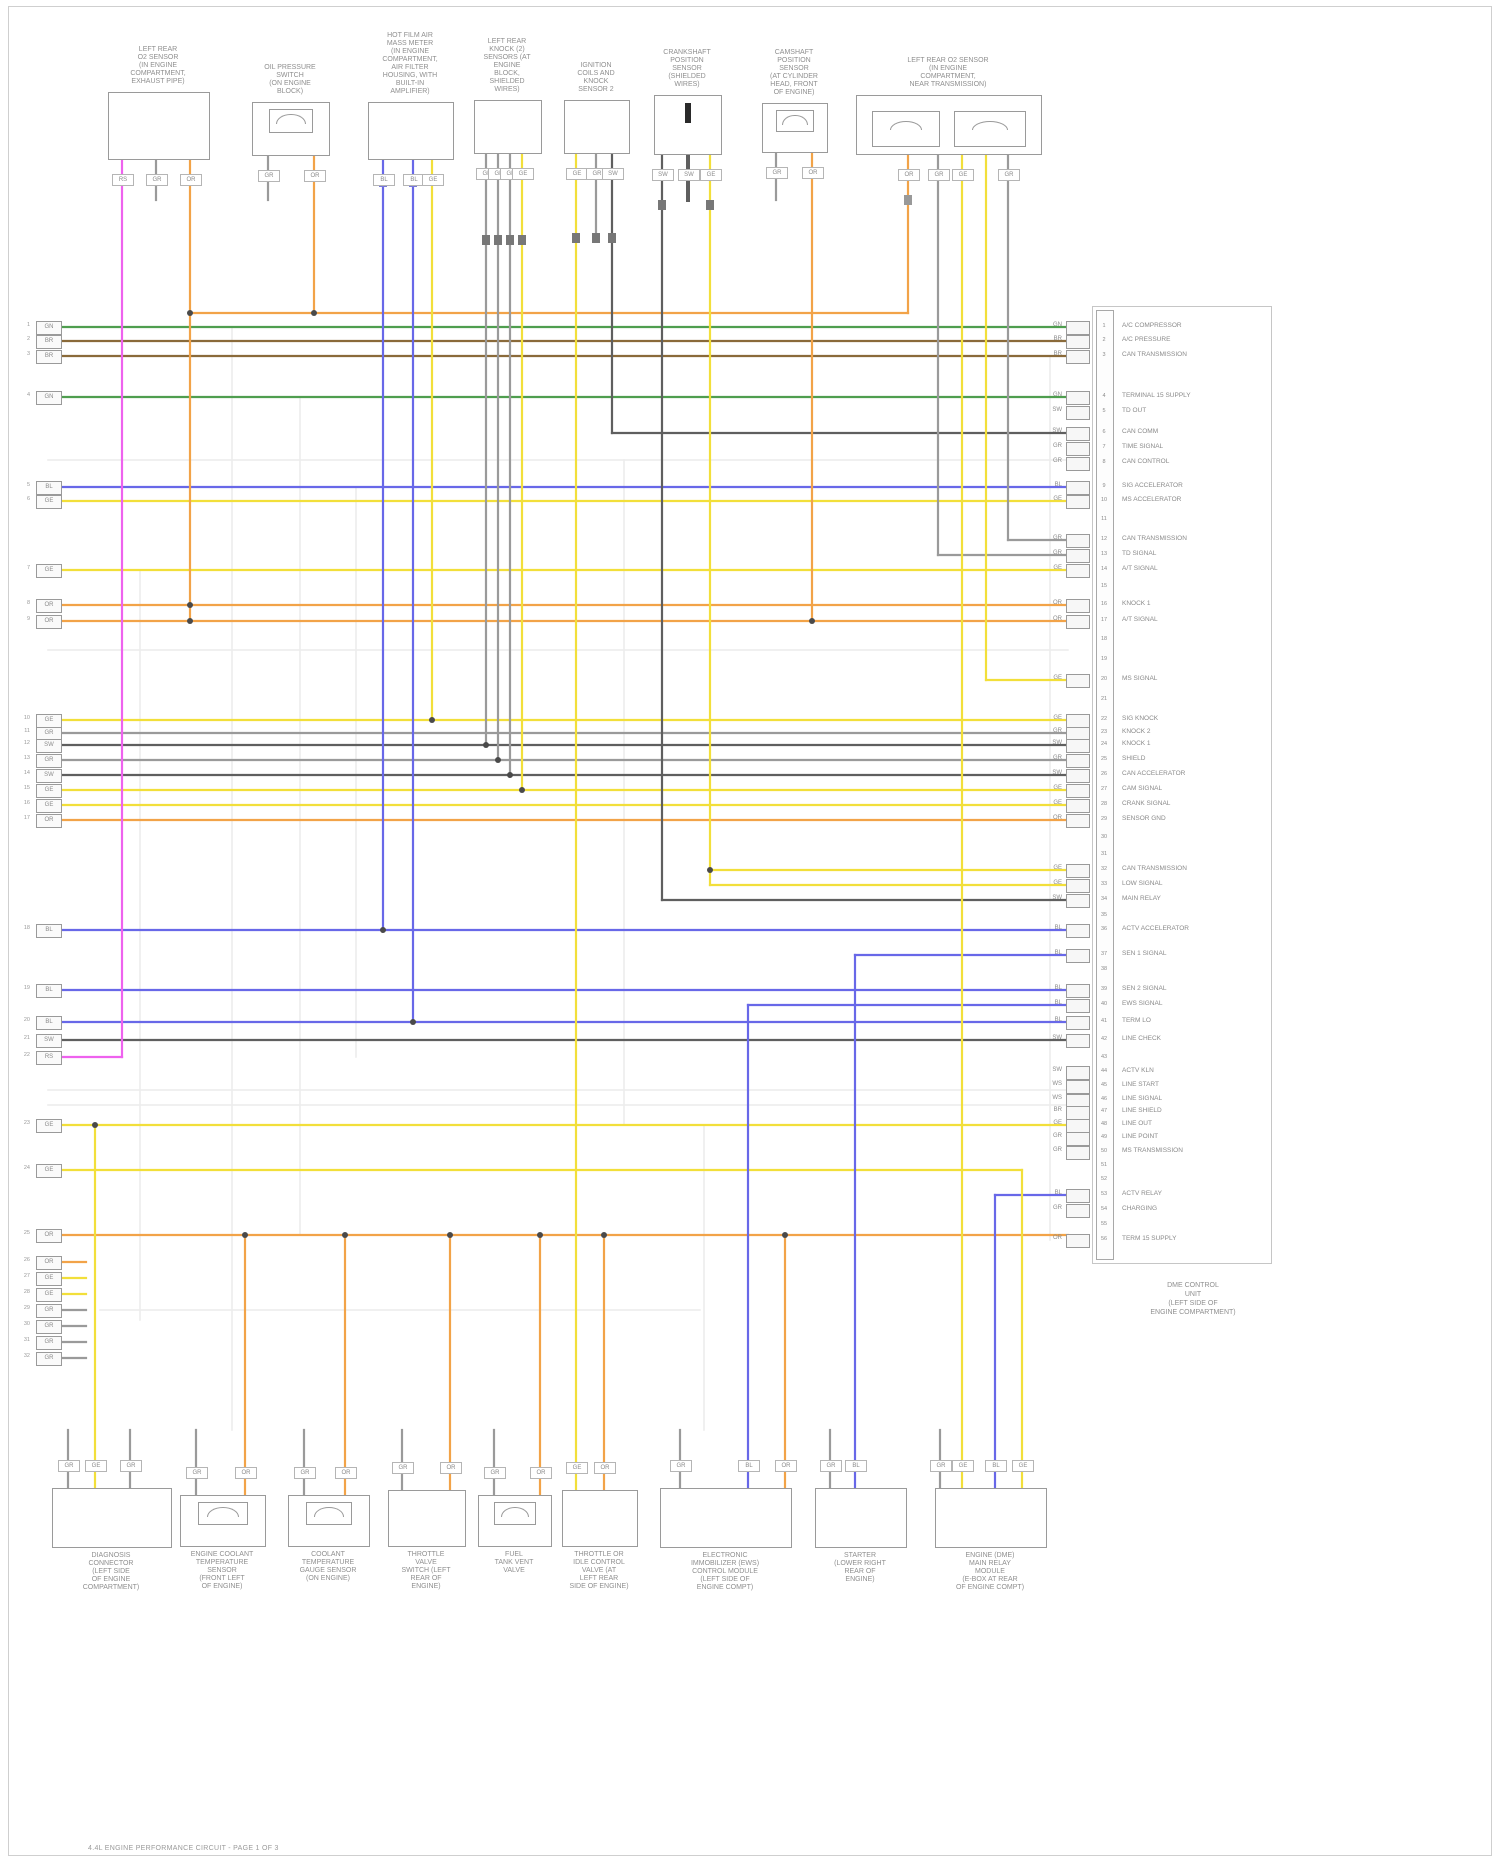  I want to click on component-label: VALVE (AT, so click(599, 1570).